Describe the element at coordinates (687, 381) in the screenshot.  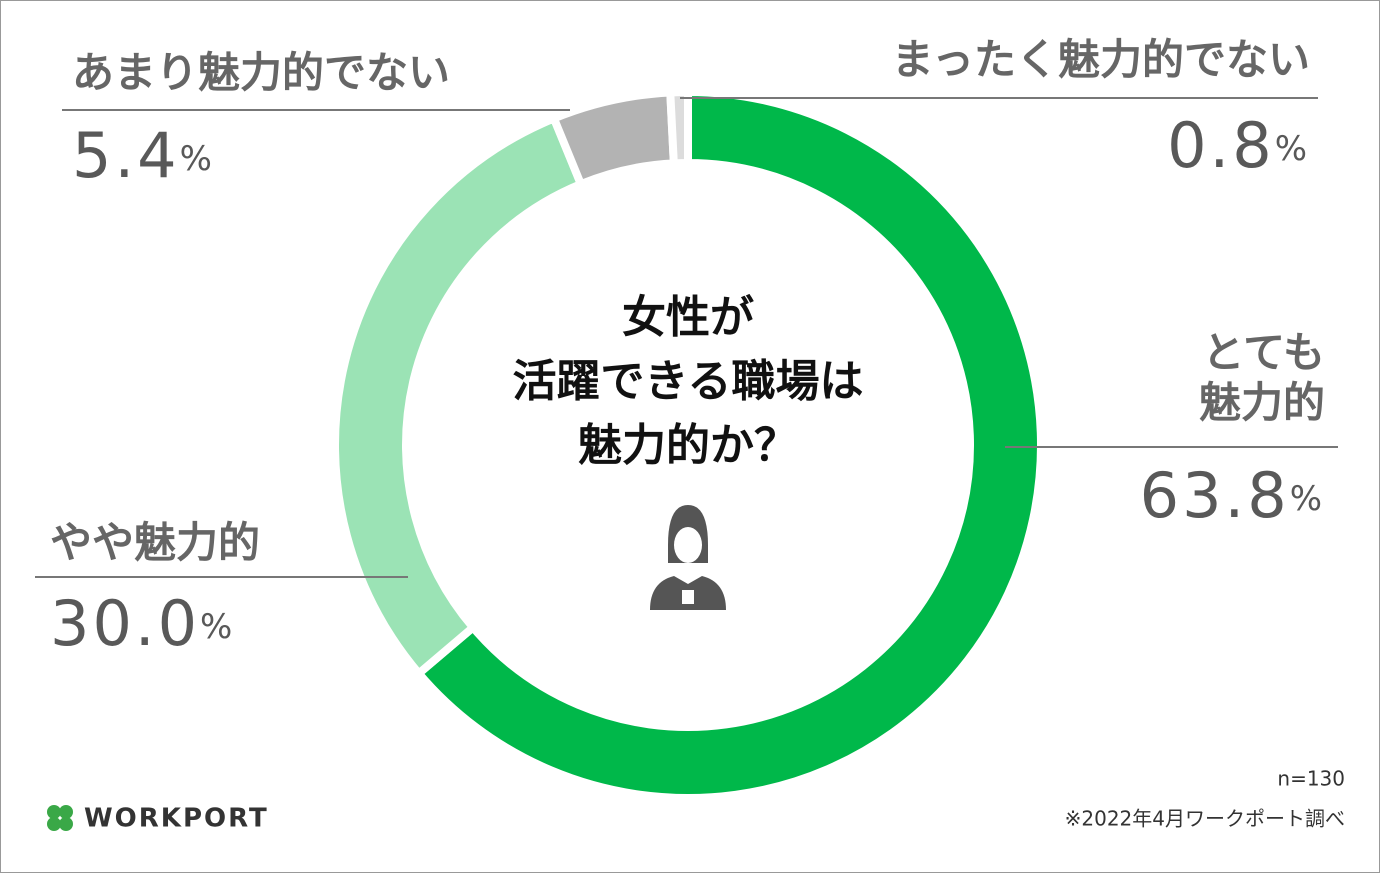
I see `center-title: 女性が活躍できる職場は魅力的か？` at that location.